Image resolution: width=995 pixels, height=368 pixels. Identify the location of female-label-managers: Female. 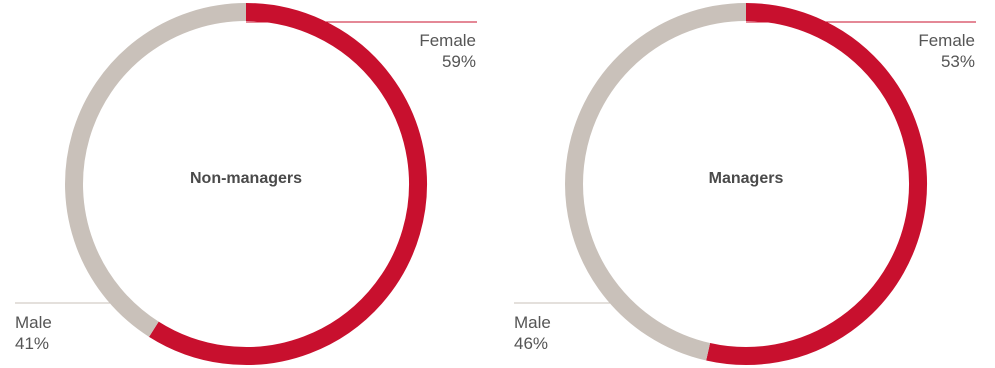
(946, 40).